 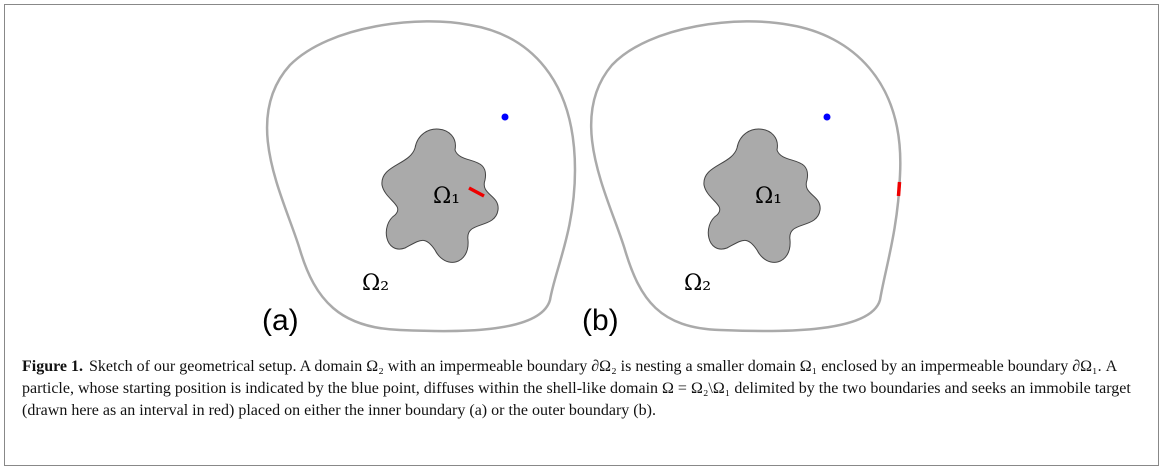 What do you see at coordinates (600, 320) in the screenshot?
I see `panel-label: (b)` at bounding box center [600, 320].